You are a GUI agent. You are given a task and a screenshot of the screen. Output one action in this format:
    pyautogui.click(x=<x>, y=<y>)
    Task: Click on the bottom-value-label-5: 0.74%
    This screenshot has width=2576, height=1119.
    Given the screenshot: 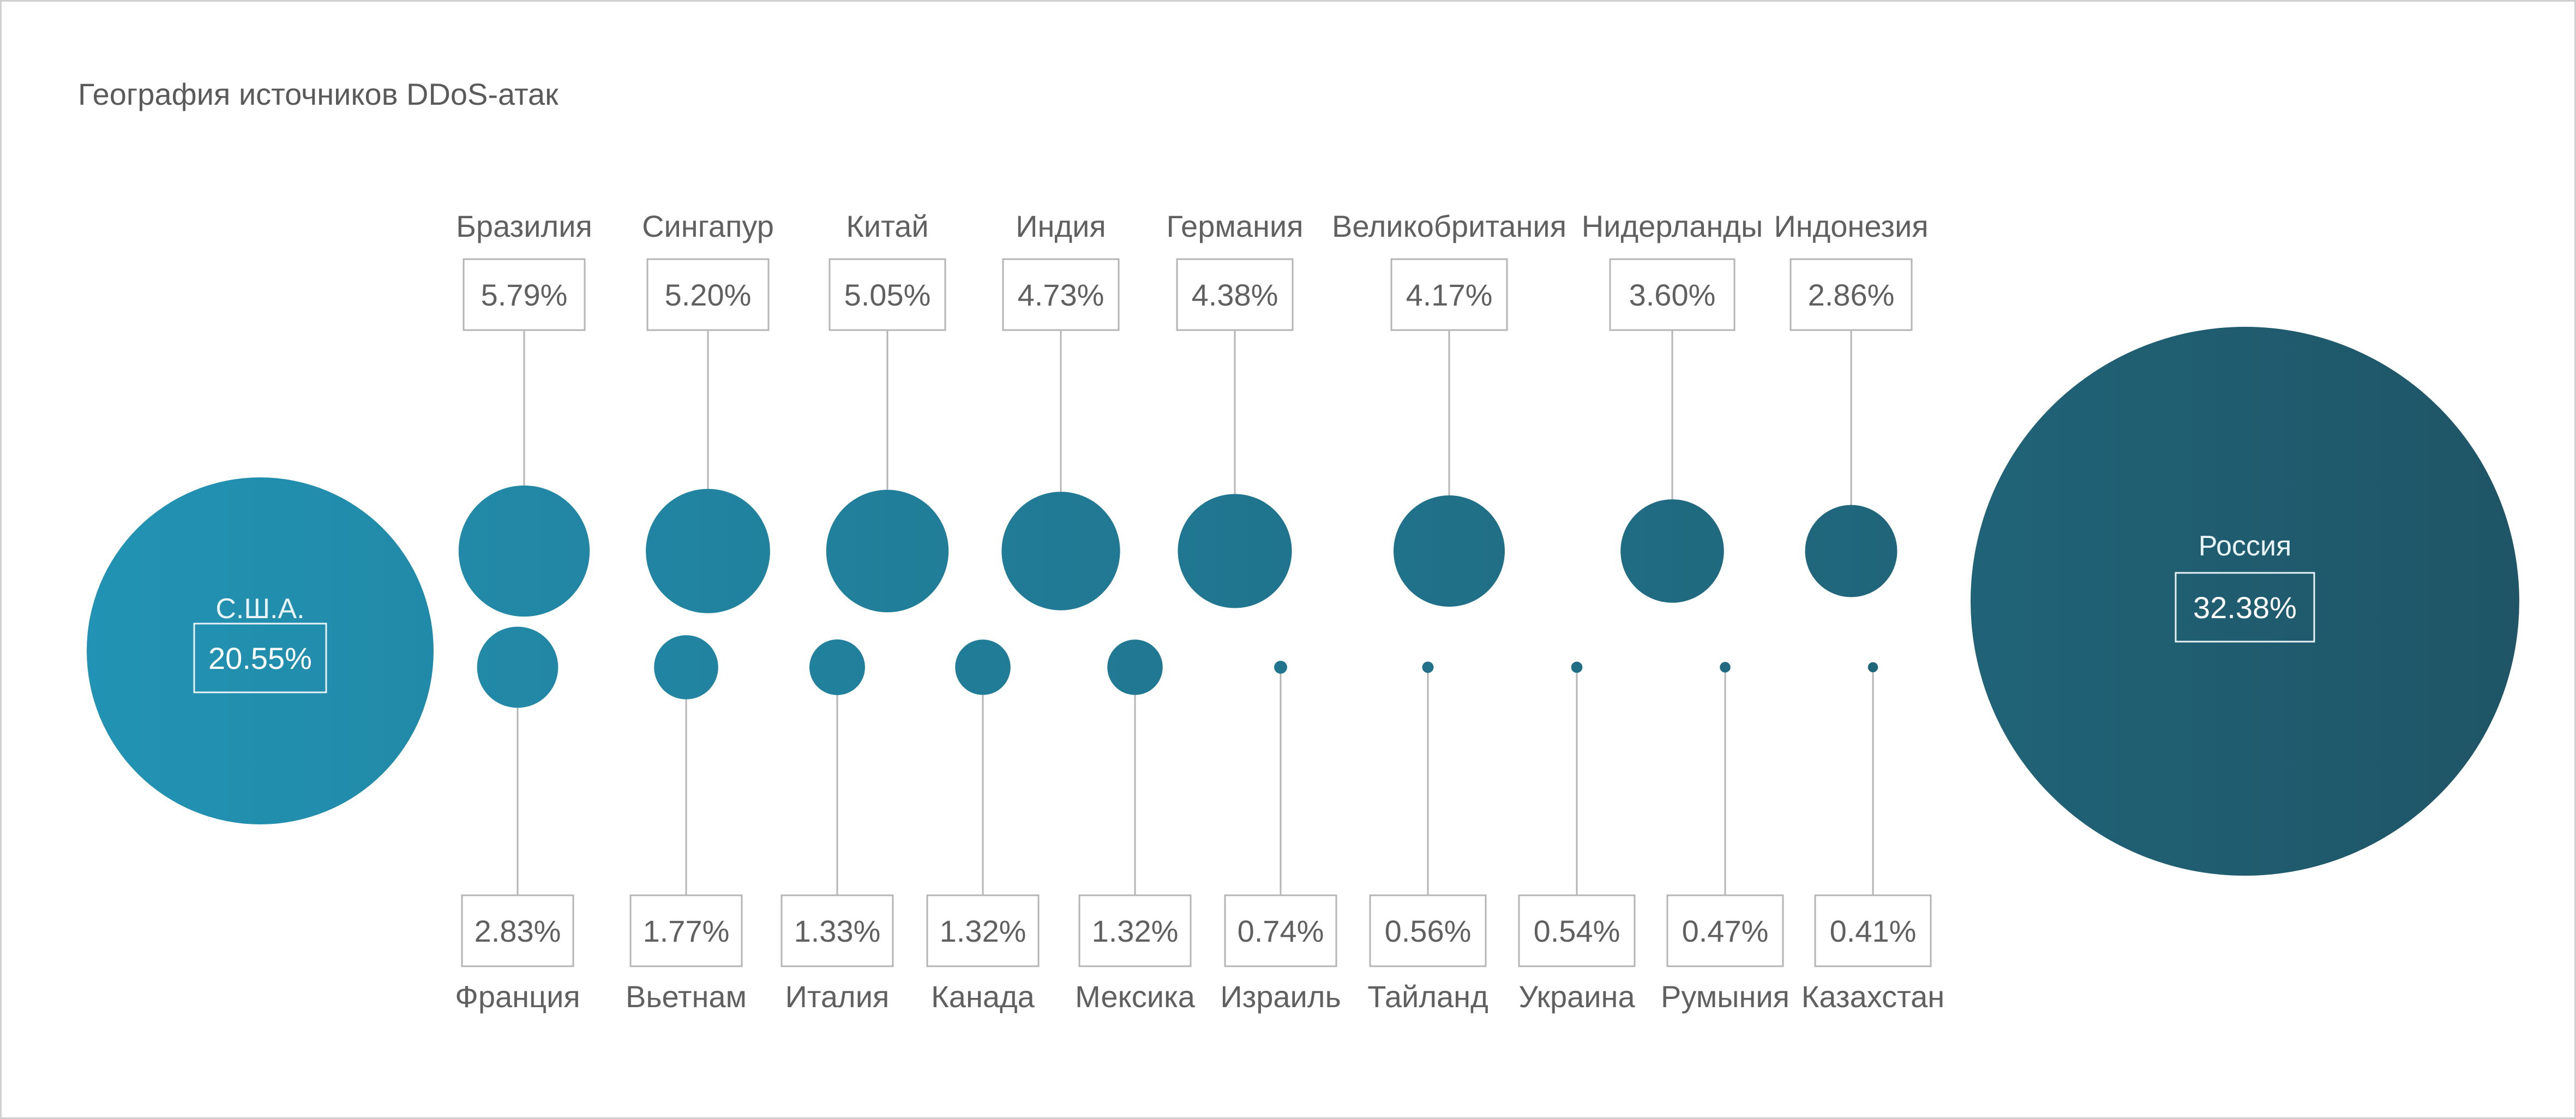 What is the action you would take?
    pyautogui.click(x=1281, y=931)
    